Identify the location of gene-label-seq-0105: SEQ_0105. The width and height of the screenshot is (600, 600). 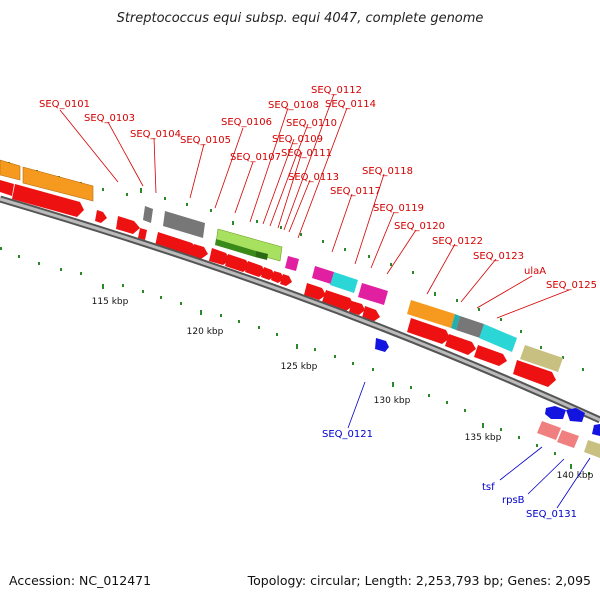
(205, 140).